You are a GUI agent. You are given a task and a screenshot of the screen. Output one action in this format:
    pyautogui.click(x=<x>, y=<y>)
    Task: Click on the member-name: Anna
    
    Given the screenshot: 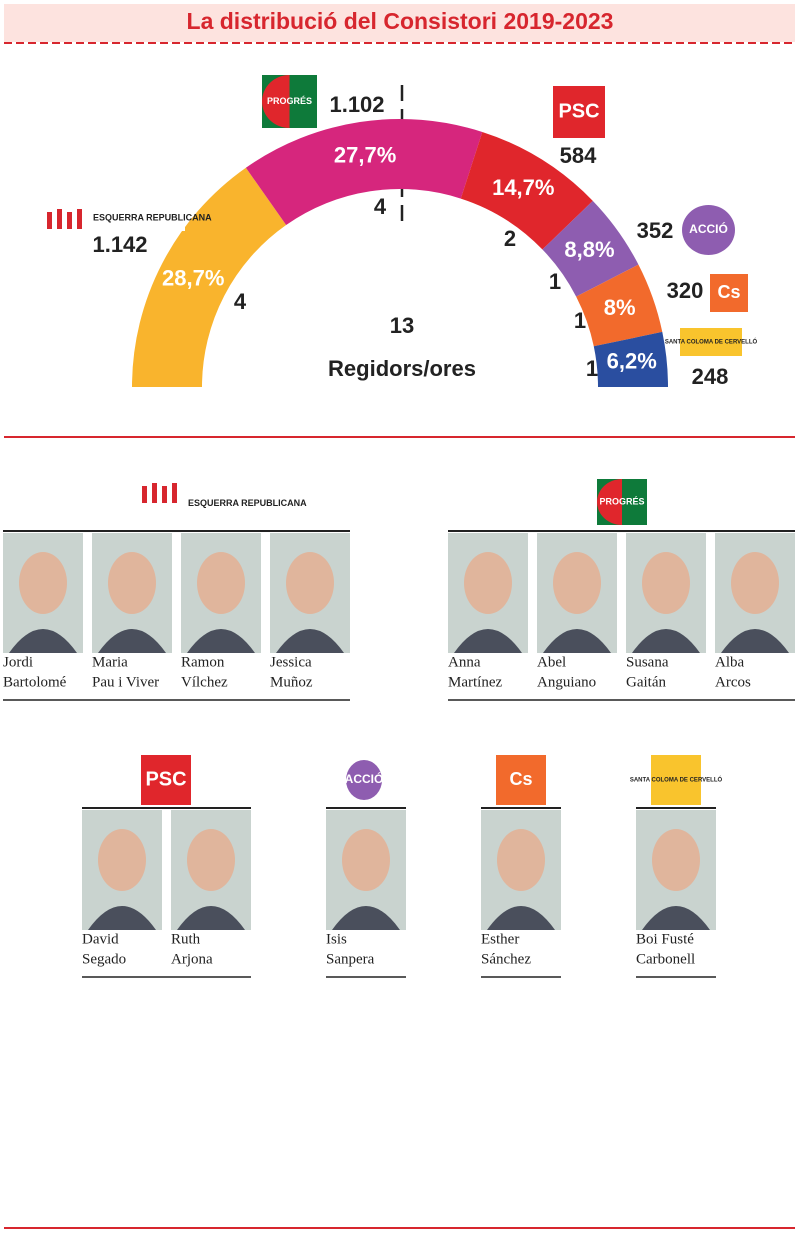 What is the action you would take?
    pyautogui.click(x=464, y=662)
    